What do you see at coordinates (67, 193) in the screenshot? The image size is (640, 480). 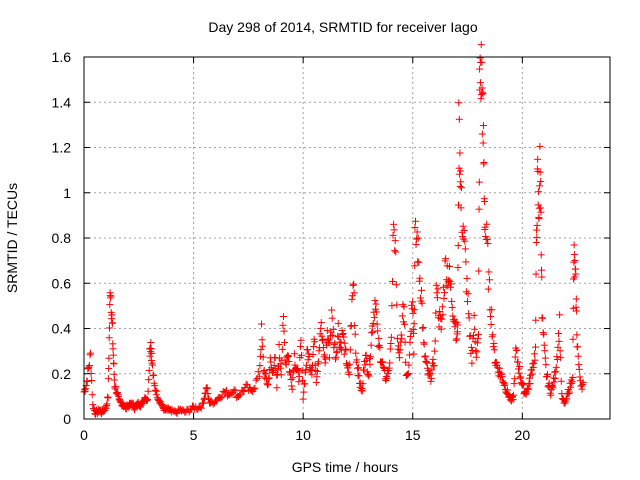 I see `y-tick-label: 1` at bounding box center [67, 193].